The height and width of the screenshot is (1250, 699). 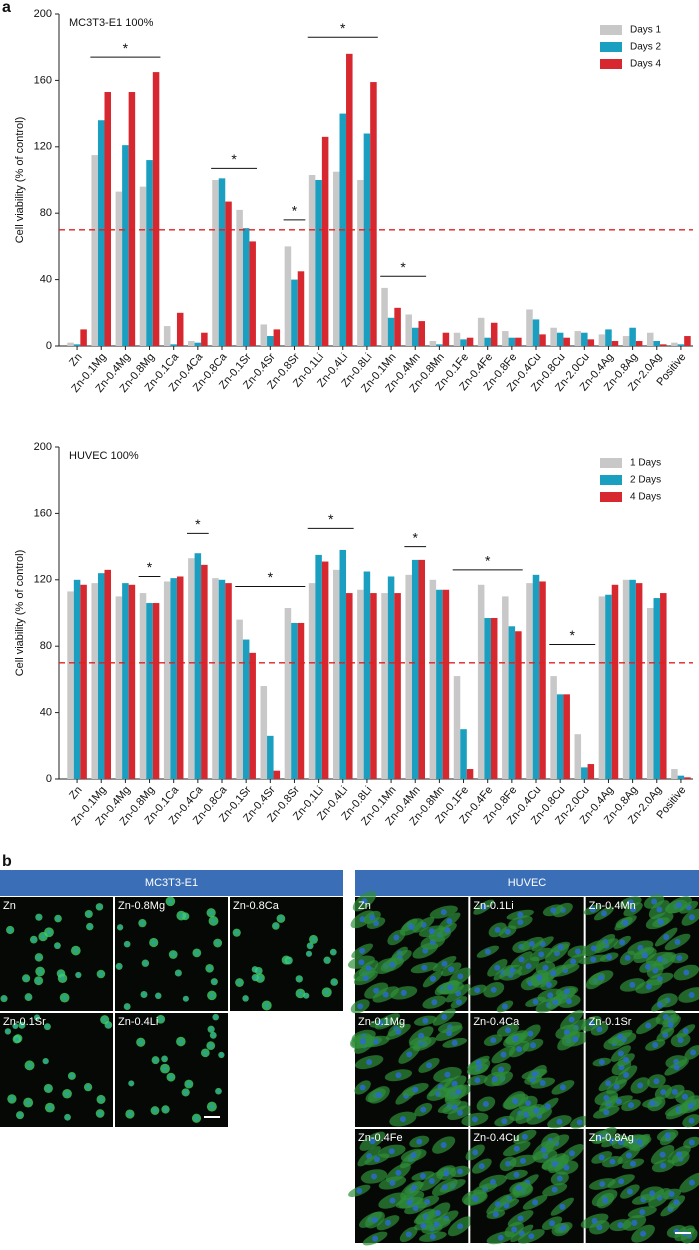 I want to click on panel-title: MC3T3-E1, so click(x=171, y=883).